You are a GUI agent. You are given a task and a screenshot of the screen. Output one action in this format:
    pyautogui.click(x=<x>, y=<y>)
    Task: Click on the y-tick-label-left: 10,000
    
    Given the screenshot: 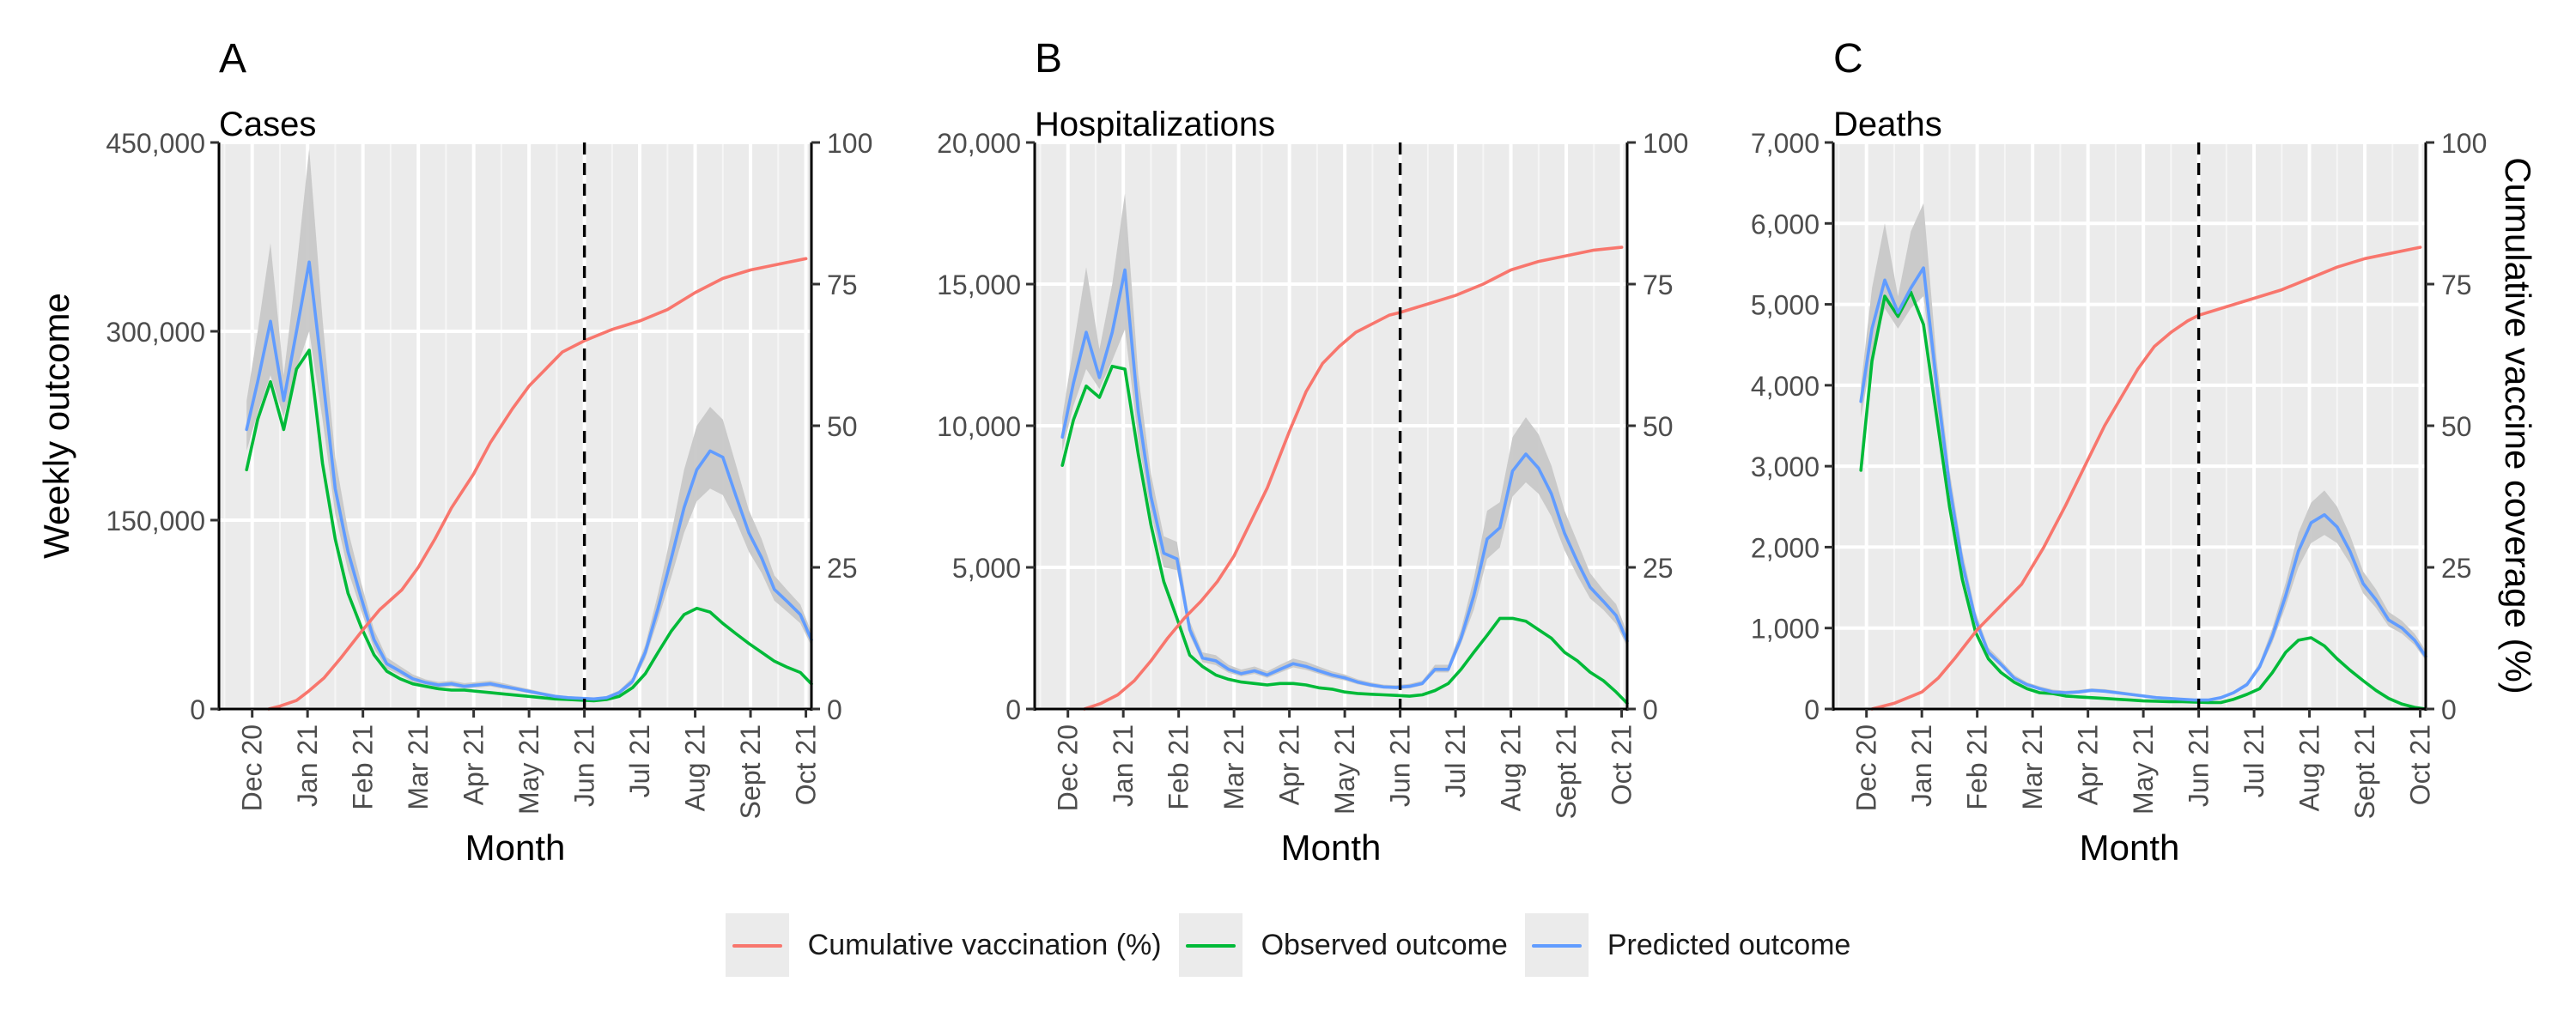 What is the action you would take?
    pyautogui.click(x=979, y=426)
    